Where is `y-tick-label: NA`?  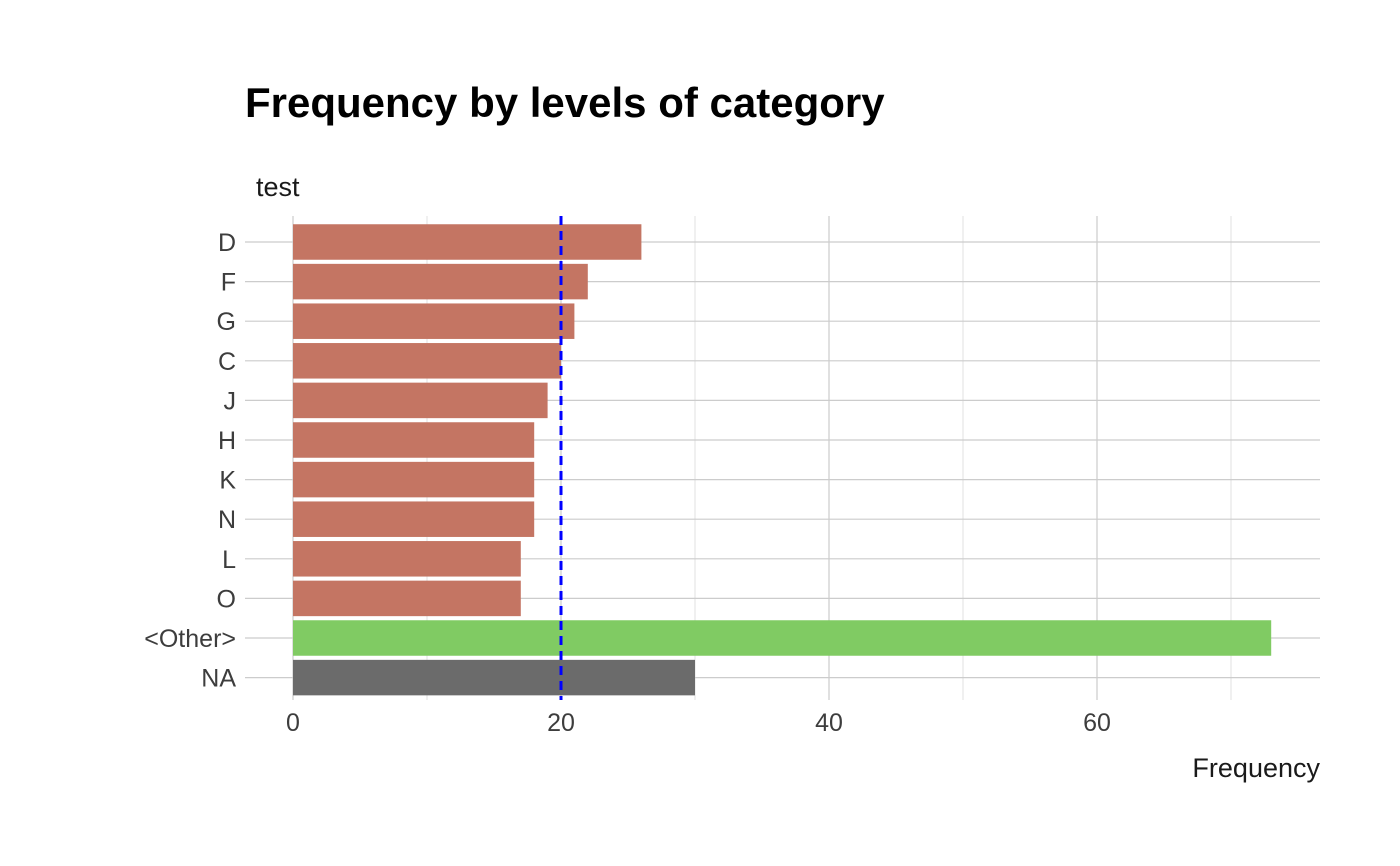
y-tick-label: NA is located at coordinates (218, 679).